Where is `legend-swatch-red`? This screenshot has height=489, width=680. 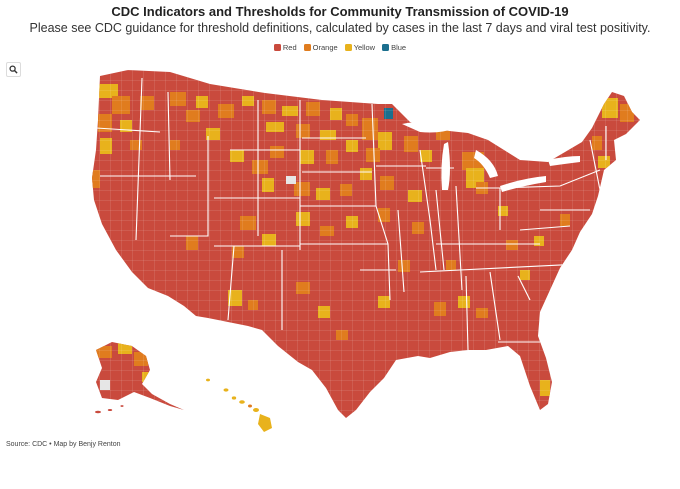
legend-swatch-red is located at coordinates (277, 47).